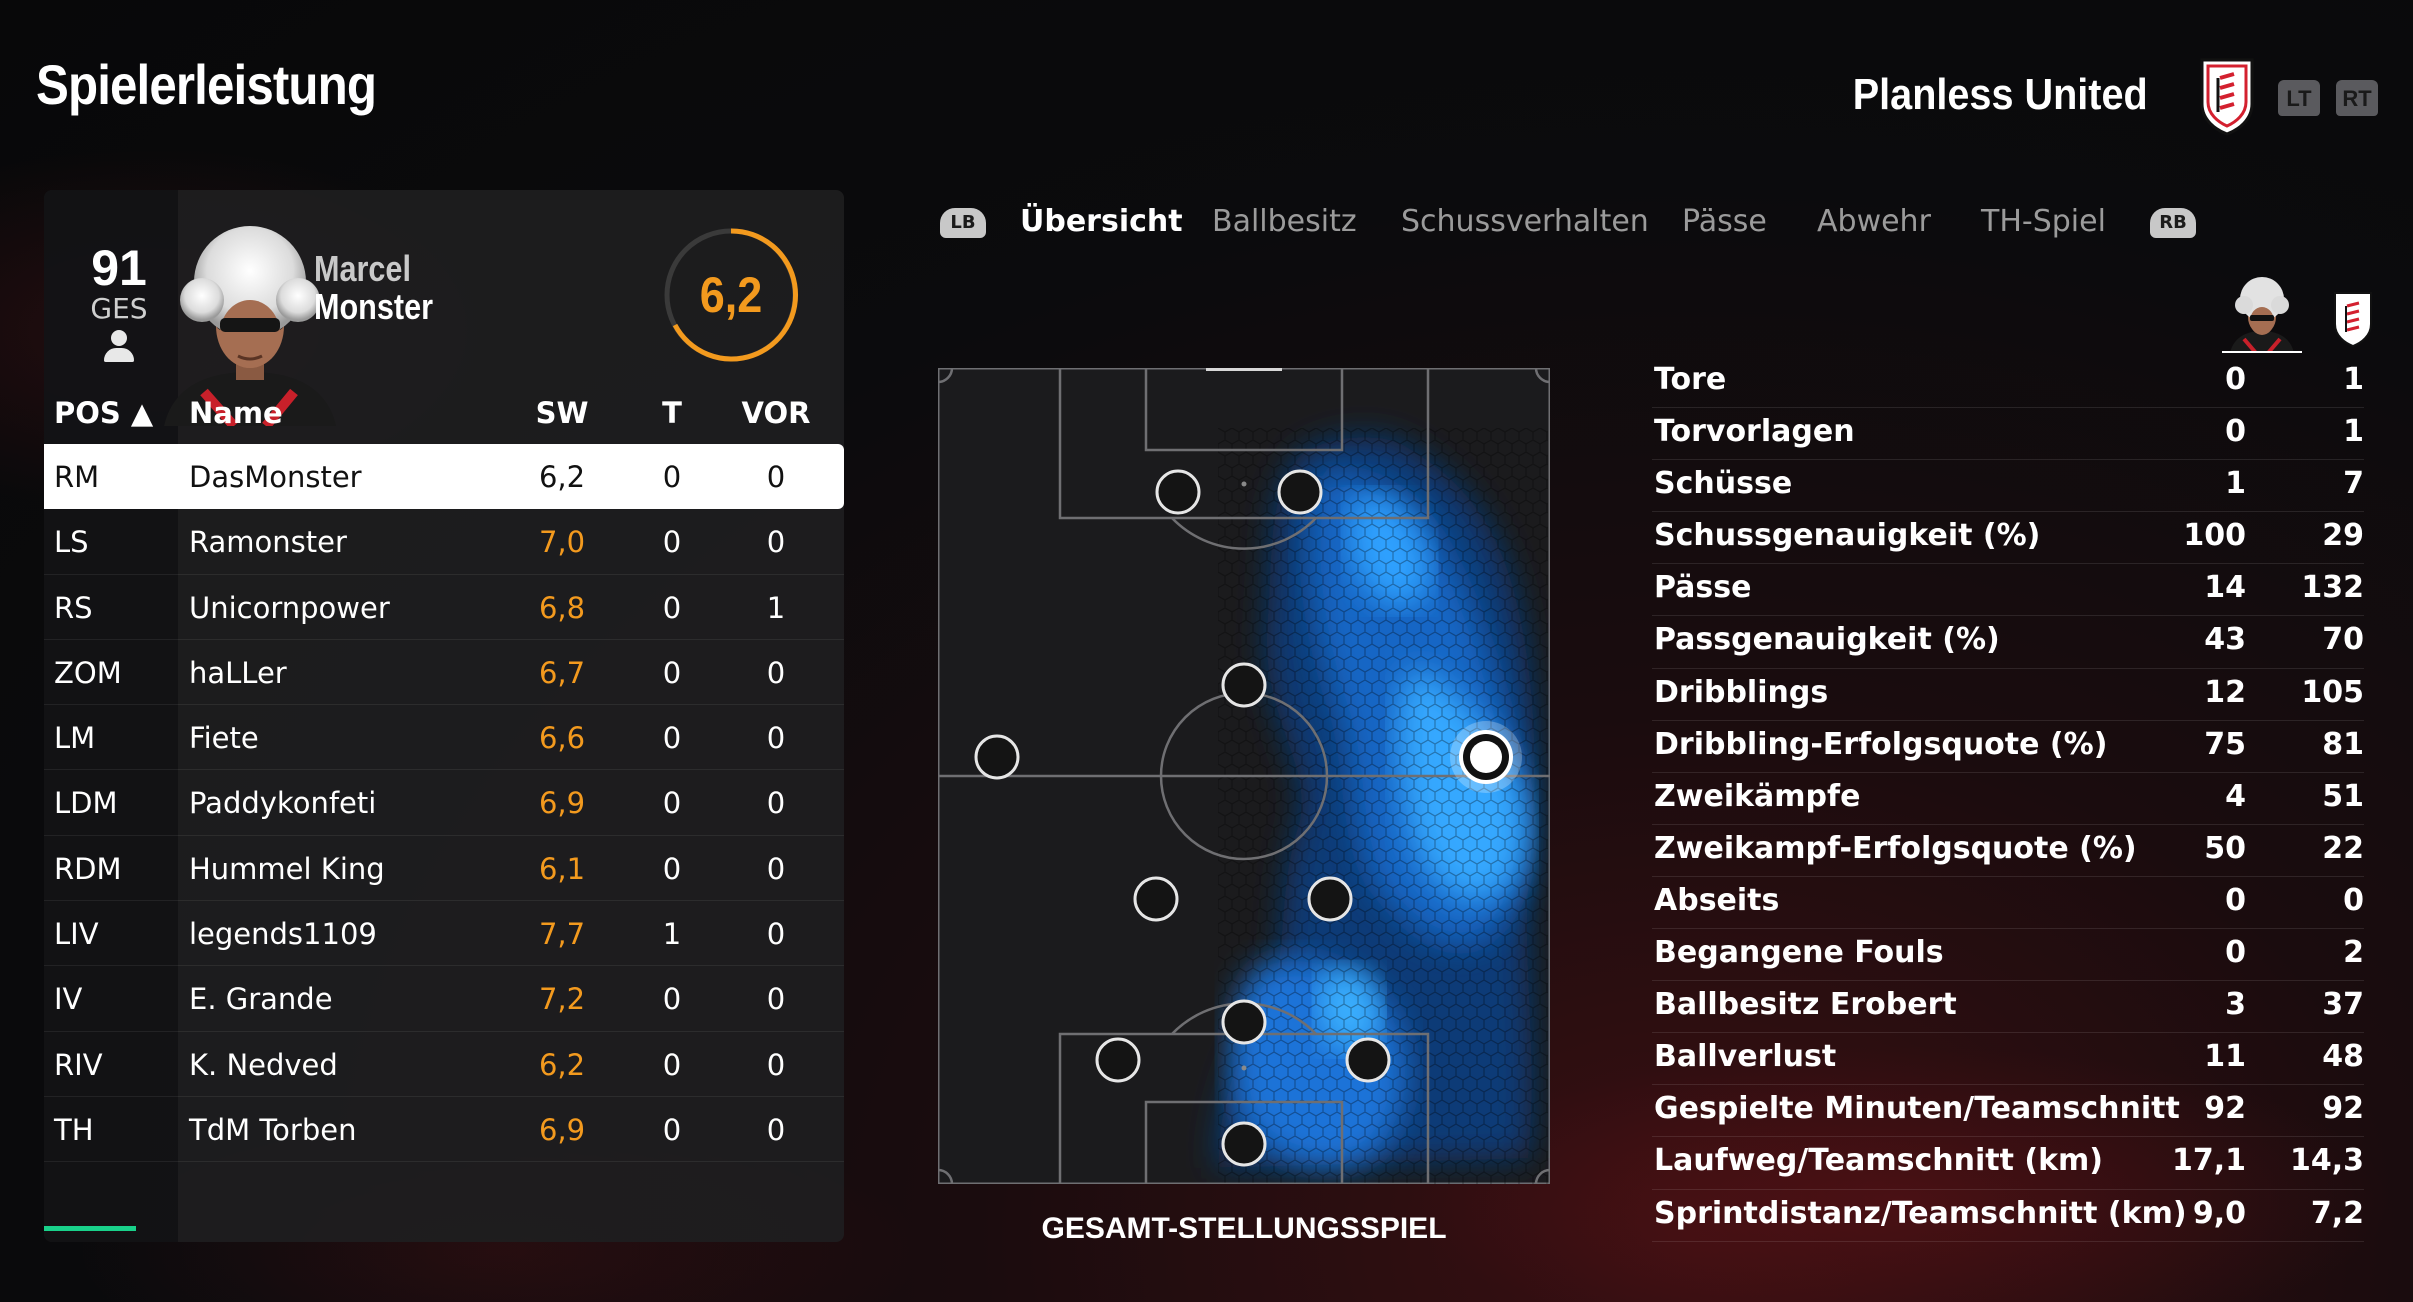 The height and width of the screenshot is (1302, 2413). I want to click on stat-row: Gespielte Minuten/Teamschnitt 92 92, so click(2008, 1111).